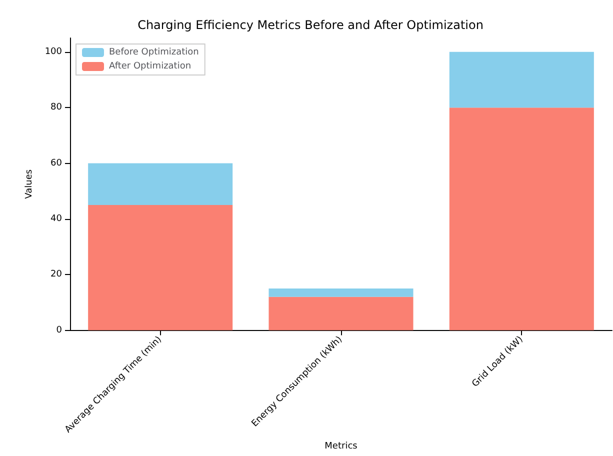  Describe the element at coordinates (56, 275) in the screenshot. I see `y-tick-label: 20` at that location.